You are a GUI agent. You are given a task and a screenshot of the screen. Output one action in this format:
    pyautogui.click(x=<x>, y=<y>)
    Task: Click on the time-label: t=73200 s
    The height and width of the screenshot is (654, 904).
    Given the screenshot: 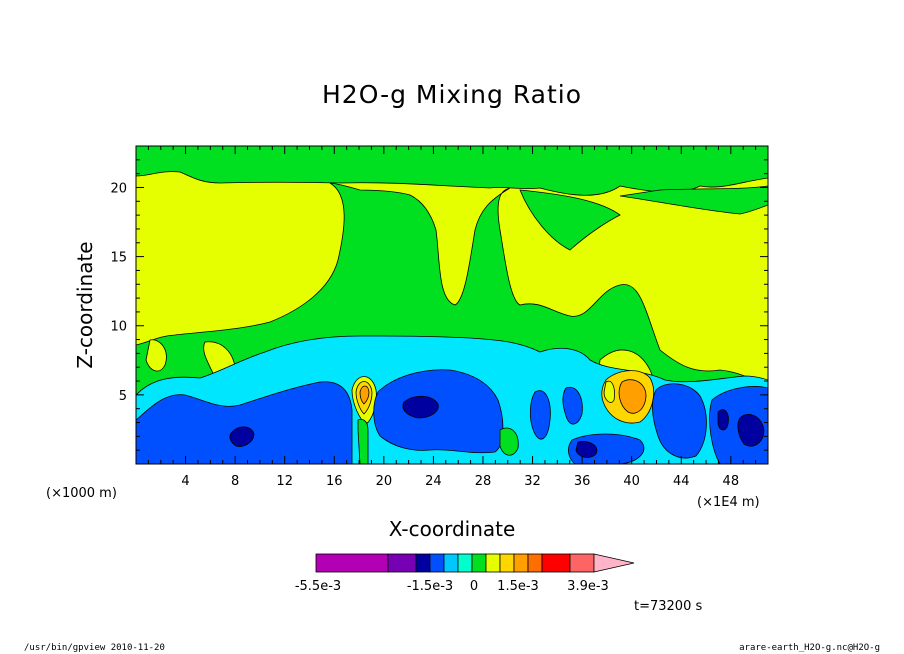 What is the action you would take?
    pyautogui.click(x=668, y=606)
    